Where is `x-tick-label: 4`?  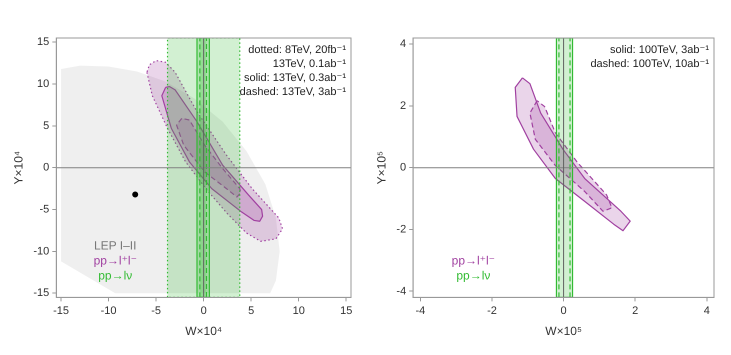
x-tick-label: 4 is located at coordinates (707, 311).